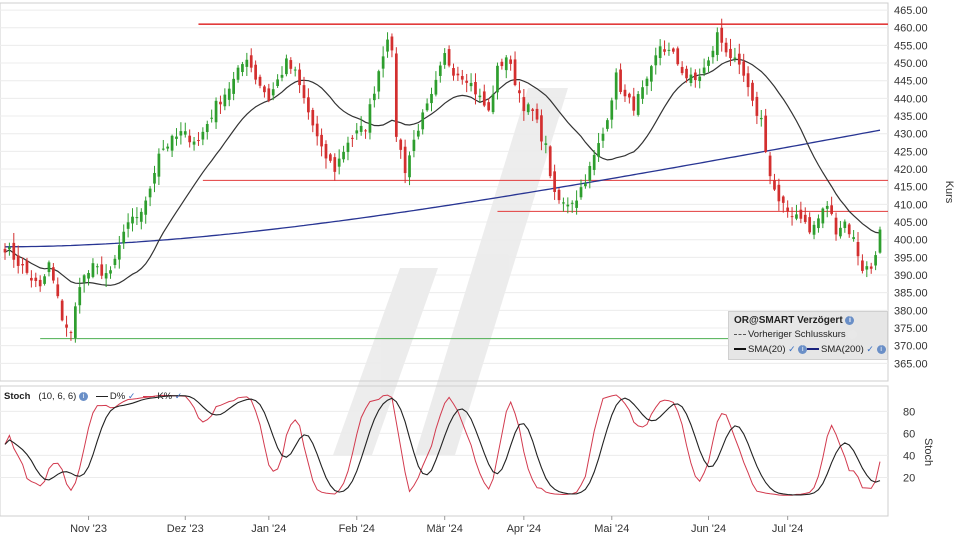 This screenshot has height=540, width=960. I want to click on stoch-grid, so click(444, 444).